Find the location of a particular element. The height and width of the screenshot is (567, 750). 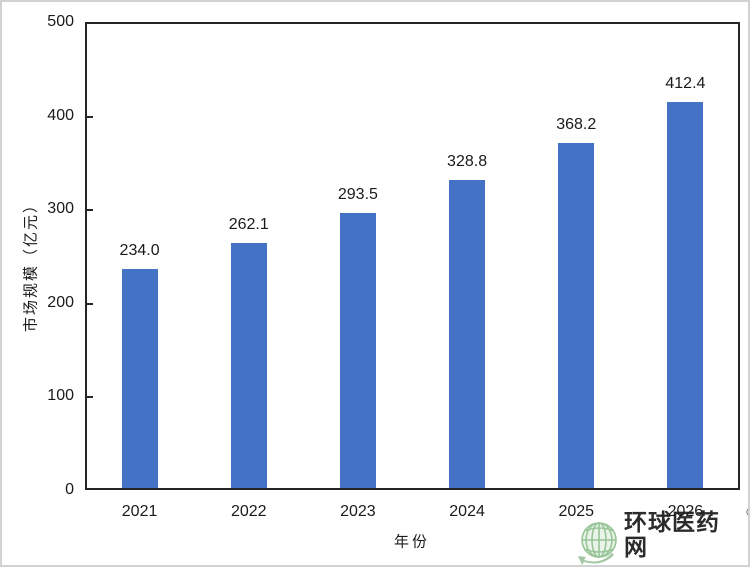

x-tick-label: 2023 is located at coordinates (358, 511).